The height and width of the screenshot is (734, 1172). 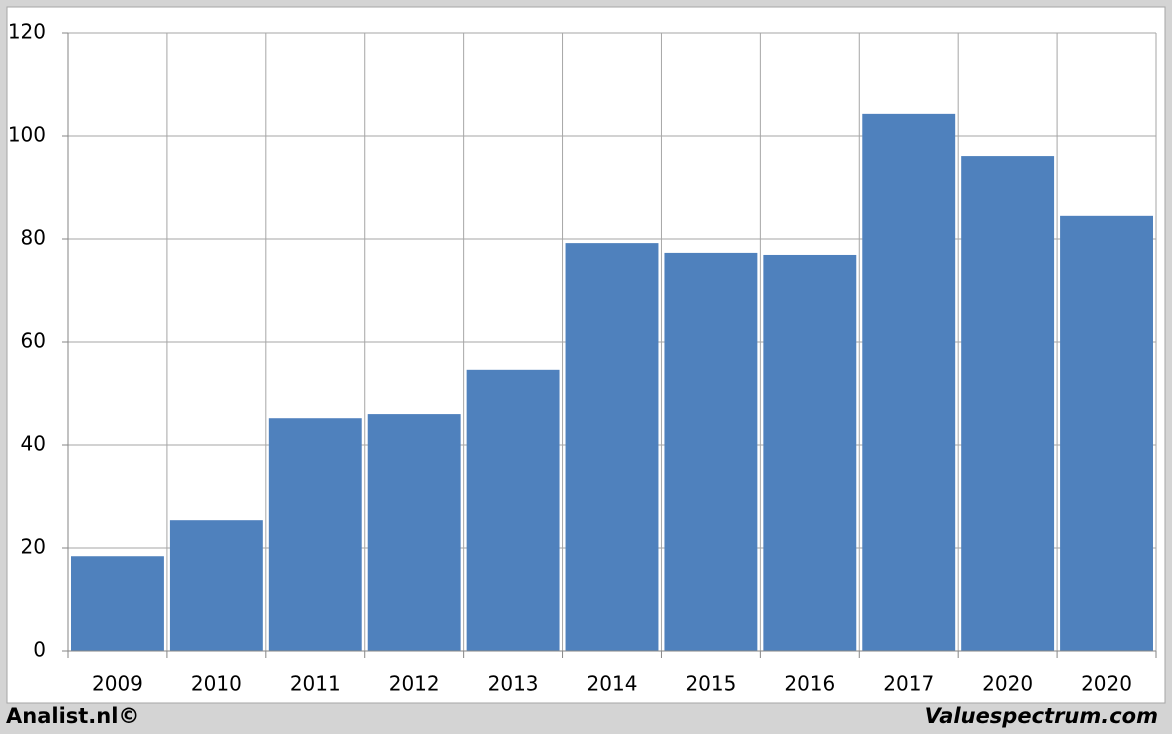 I want to click on y-tick-label: 80, so click(x=33, y=238).